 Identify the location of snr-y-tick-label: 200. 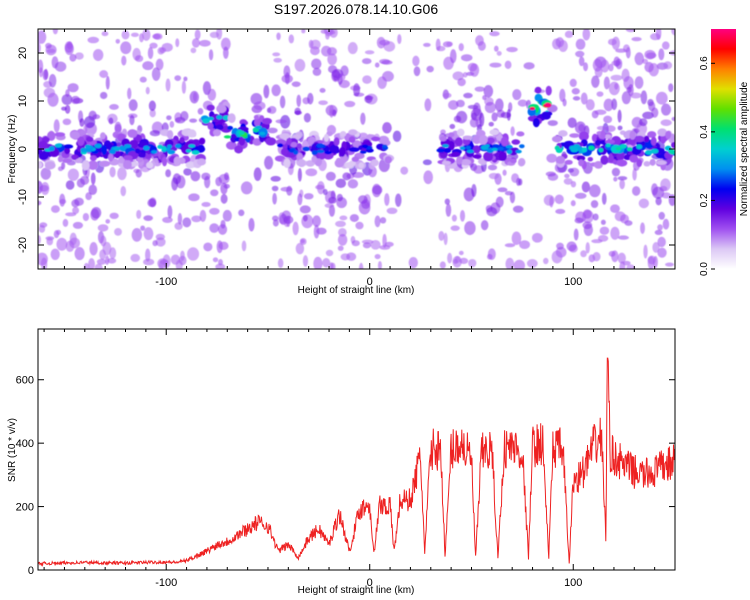
(25, 508).